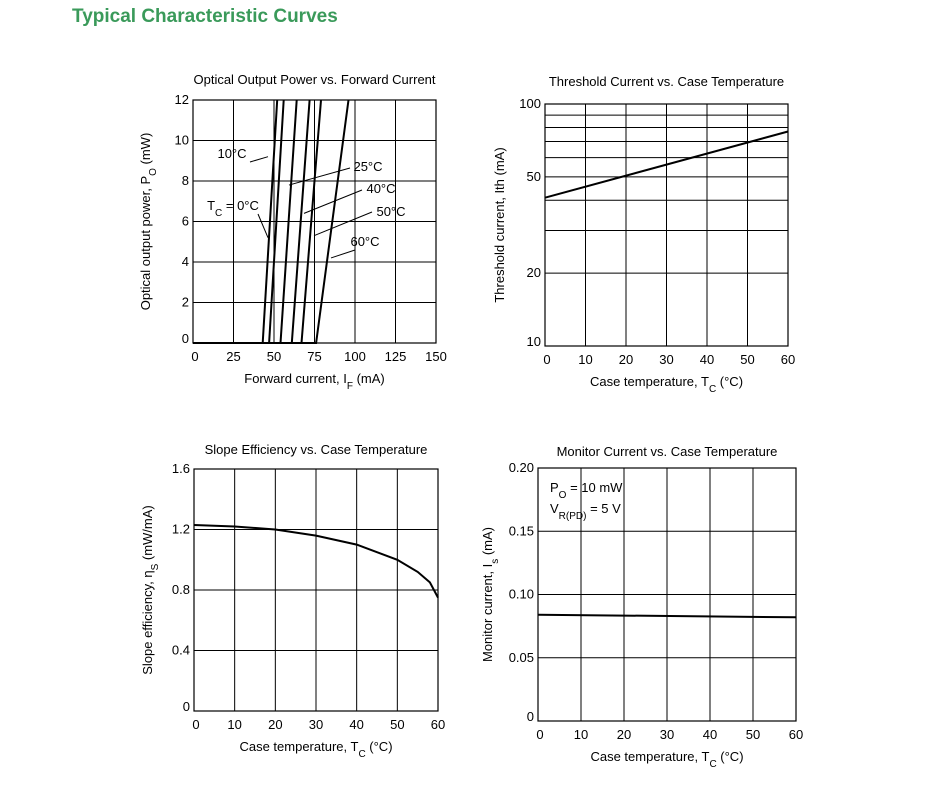  What do you see at coordinates (753, 734) in the screenshot?
I see `chart-is-tc-xtick-label: 50` at bounding box center [753, 734].